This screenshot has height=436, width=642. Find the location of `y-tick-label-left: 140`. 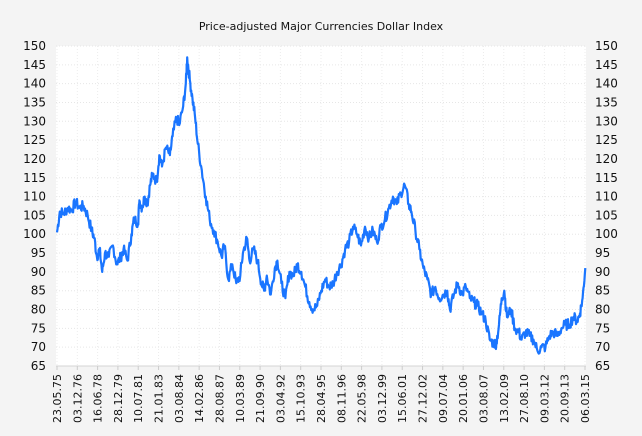

y-tick-label-left: 140 is located at coordinates (34, 84).